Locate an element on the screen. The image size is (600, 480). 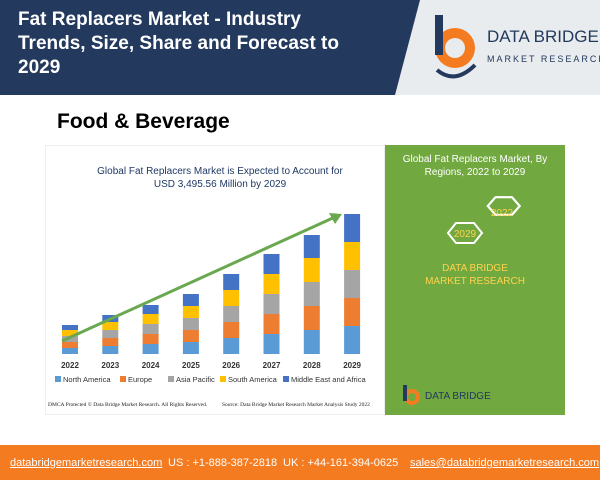
logo: DATA BRIDGE MARKET RESEARCH is located at coordinates (497, 47).